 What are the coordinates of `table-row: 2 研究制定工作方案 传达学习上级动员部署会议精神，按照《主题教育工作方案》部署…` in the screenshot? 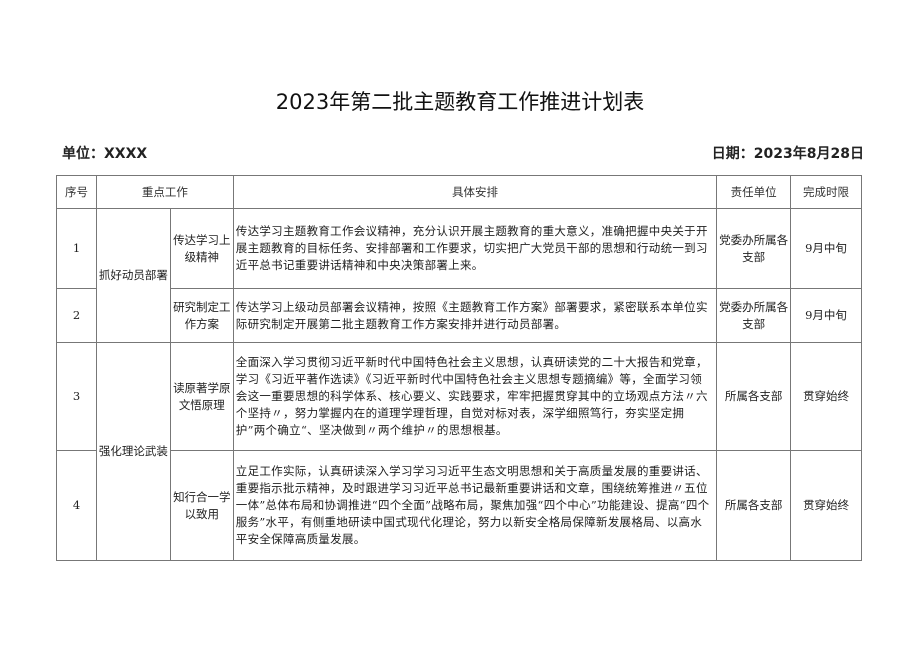 It's located at (459, 315).